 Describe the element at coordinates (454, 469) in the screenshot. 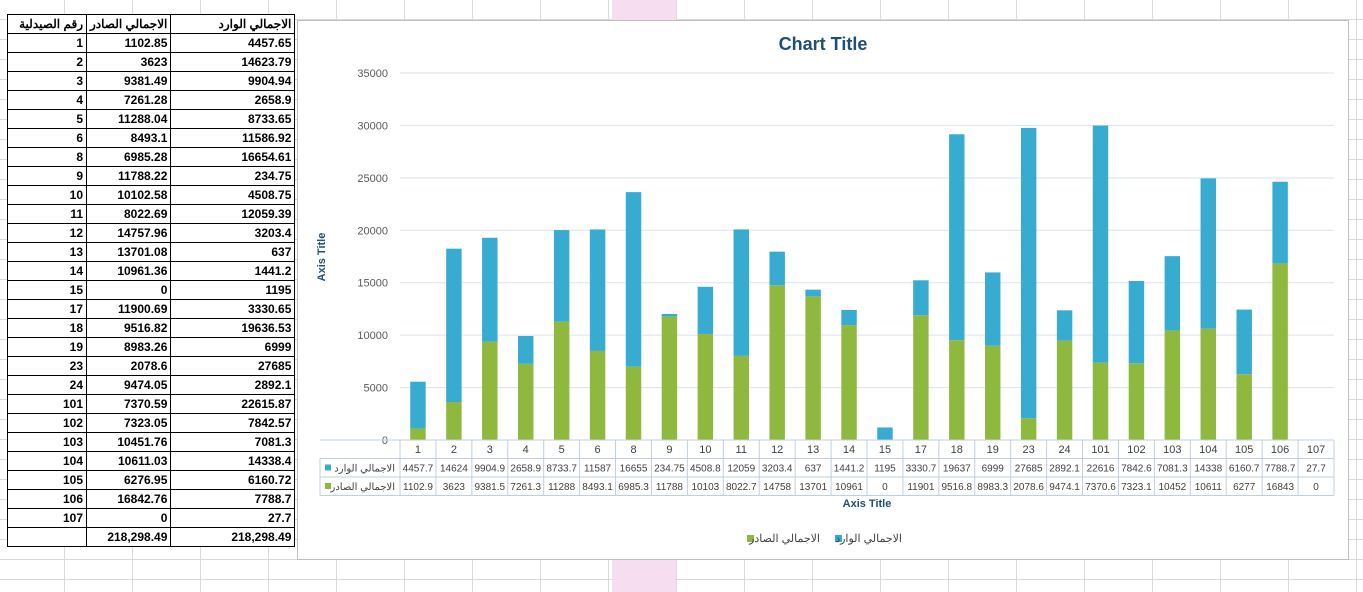

I see `data-table-value: 14624` at that location.